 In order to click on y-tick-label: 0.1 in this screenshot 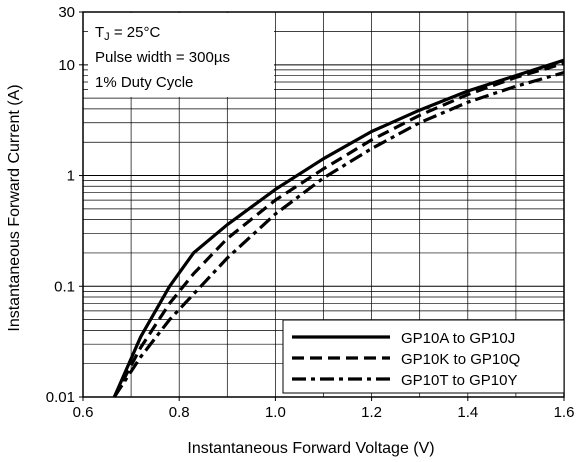, I will do `click(64, 286)`.